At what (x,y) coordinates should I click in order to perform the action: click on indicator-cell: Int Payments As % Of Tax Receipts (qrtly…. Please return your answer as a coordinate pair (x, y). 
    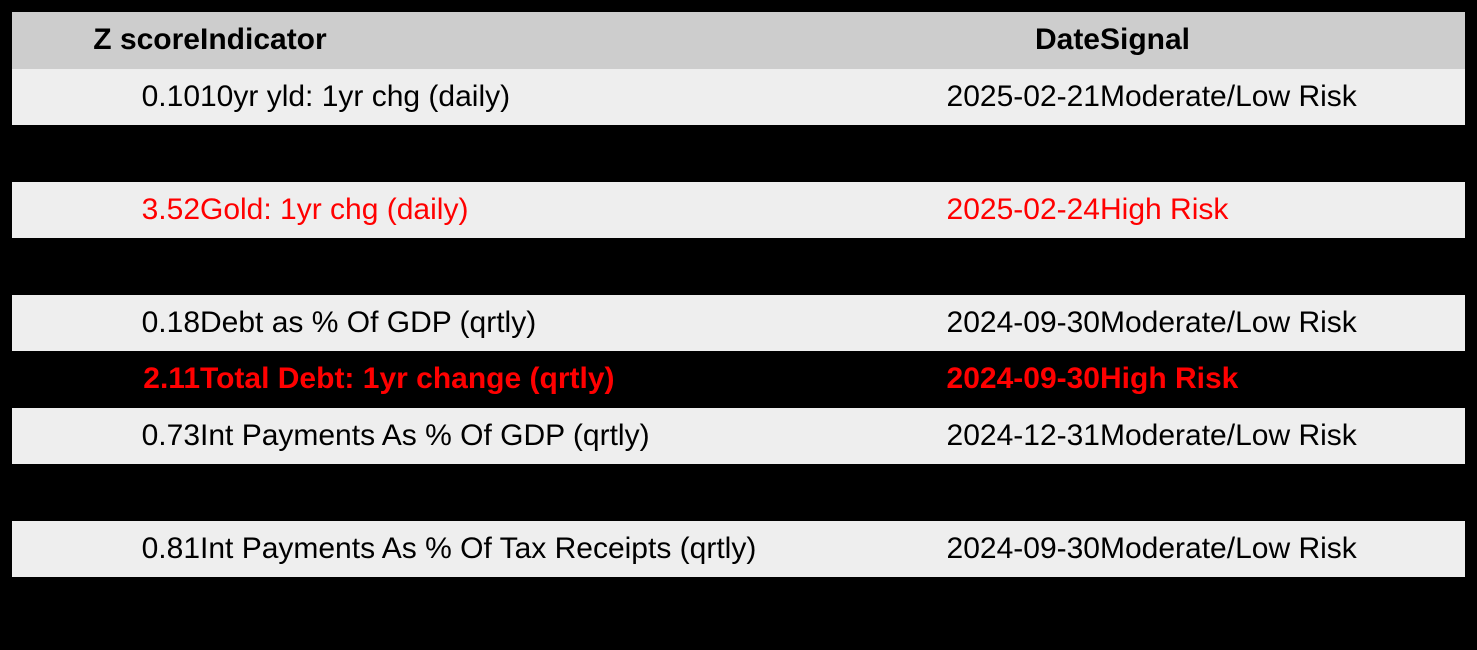
    Looking at the image, I should click on (545, 548).